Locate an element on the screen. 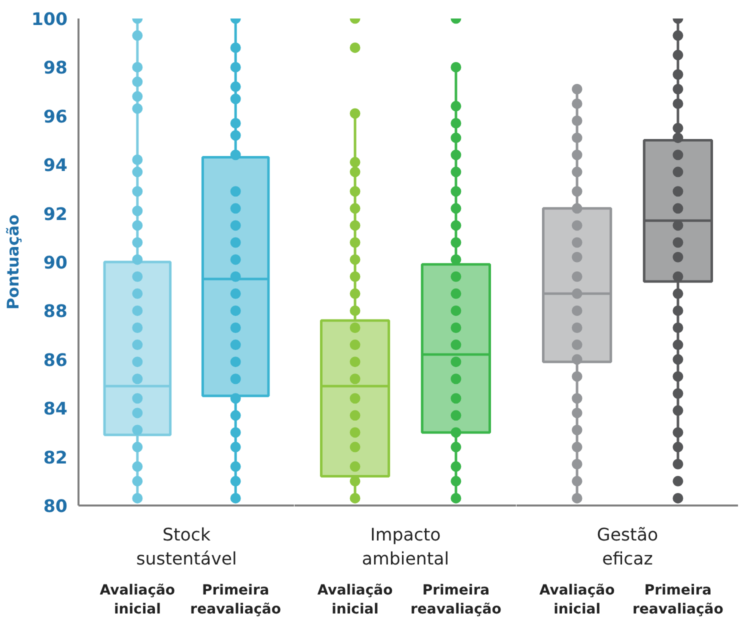 Image resolution: width=741 pixels, height=620 pixels. y-tick-label: 96 is located at coordinates (55, 117).